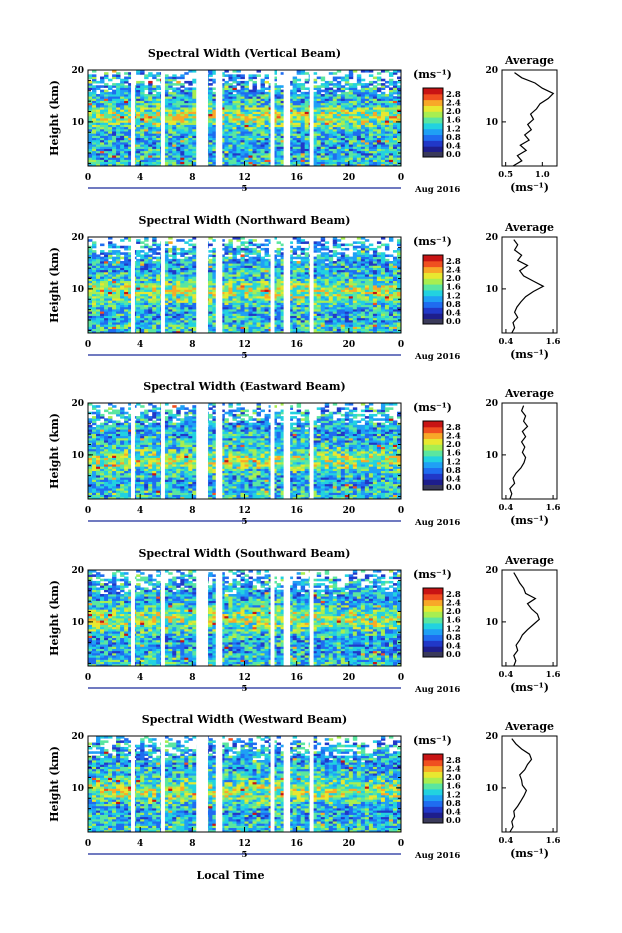 Image resolution: width=622 pixels, height=933 pixels. Describe the element at coordinates (192, 178) in the screenshot. I see `x-tick-label: 8` at that location.